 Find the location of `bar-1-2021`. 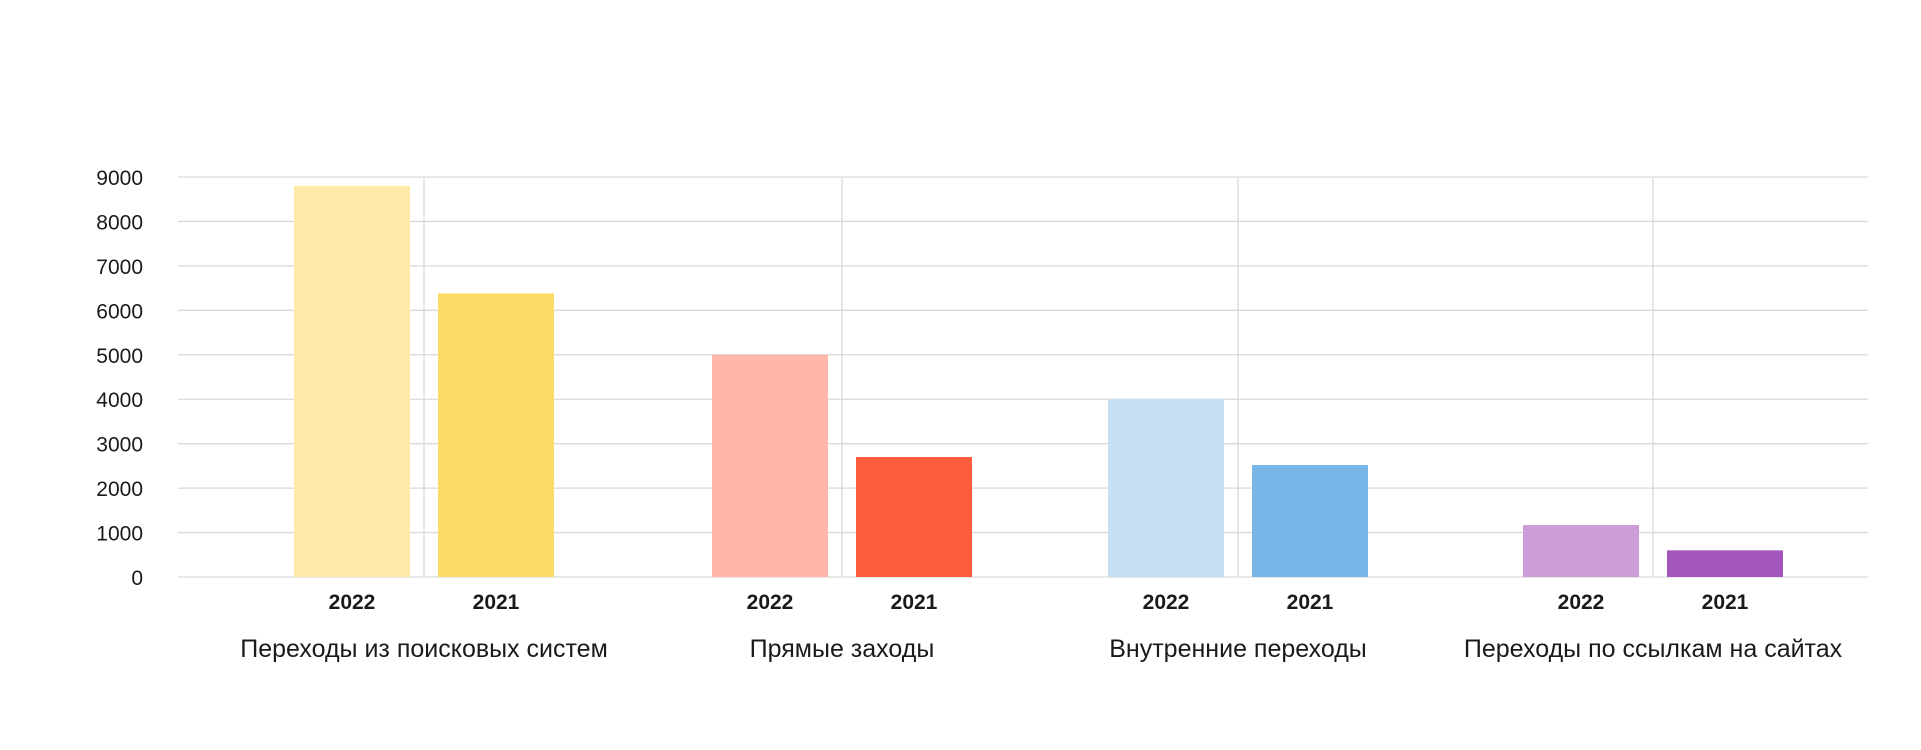

bar-1-2021 is located at coordinates (496, 435).